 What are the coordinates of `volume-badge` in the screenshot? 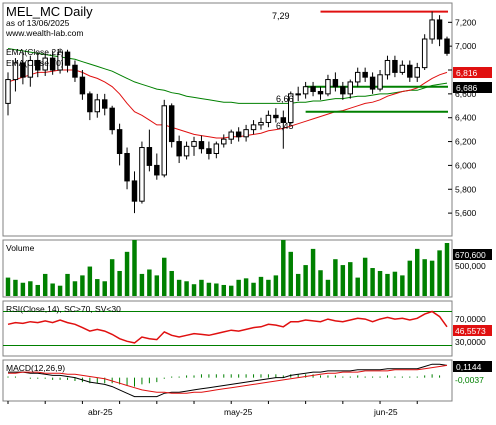 It's located at (472, 254).